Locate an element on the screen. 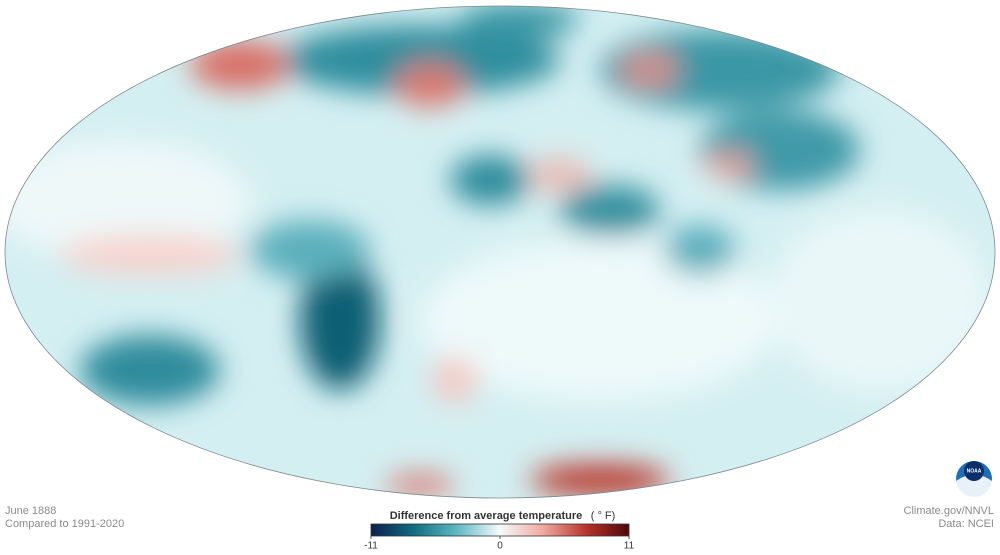  map-title: June 1888 is located at coordinates (30, 511).